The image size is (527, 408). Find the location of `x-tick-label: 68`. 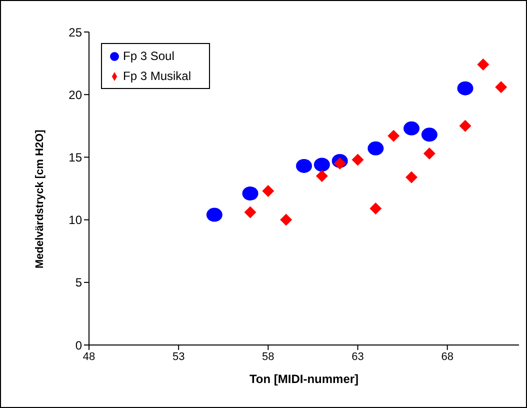

x-tick-label: 68 is located at coordinates (447, 356).